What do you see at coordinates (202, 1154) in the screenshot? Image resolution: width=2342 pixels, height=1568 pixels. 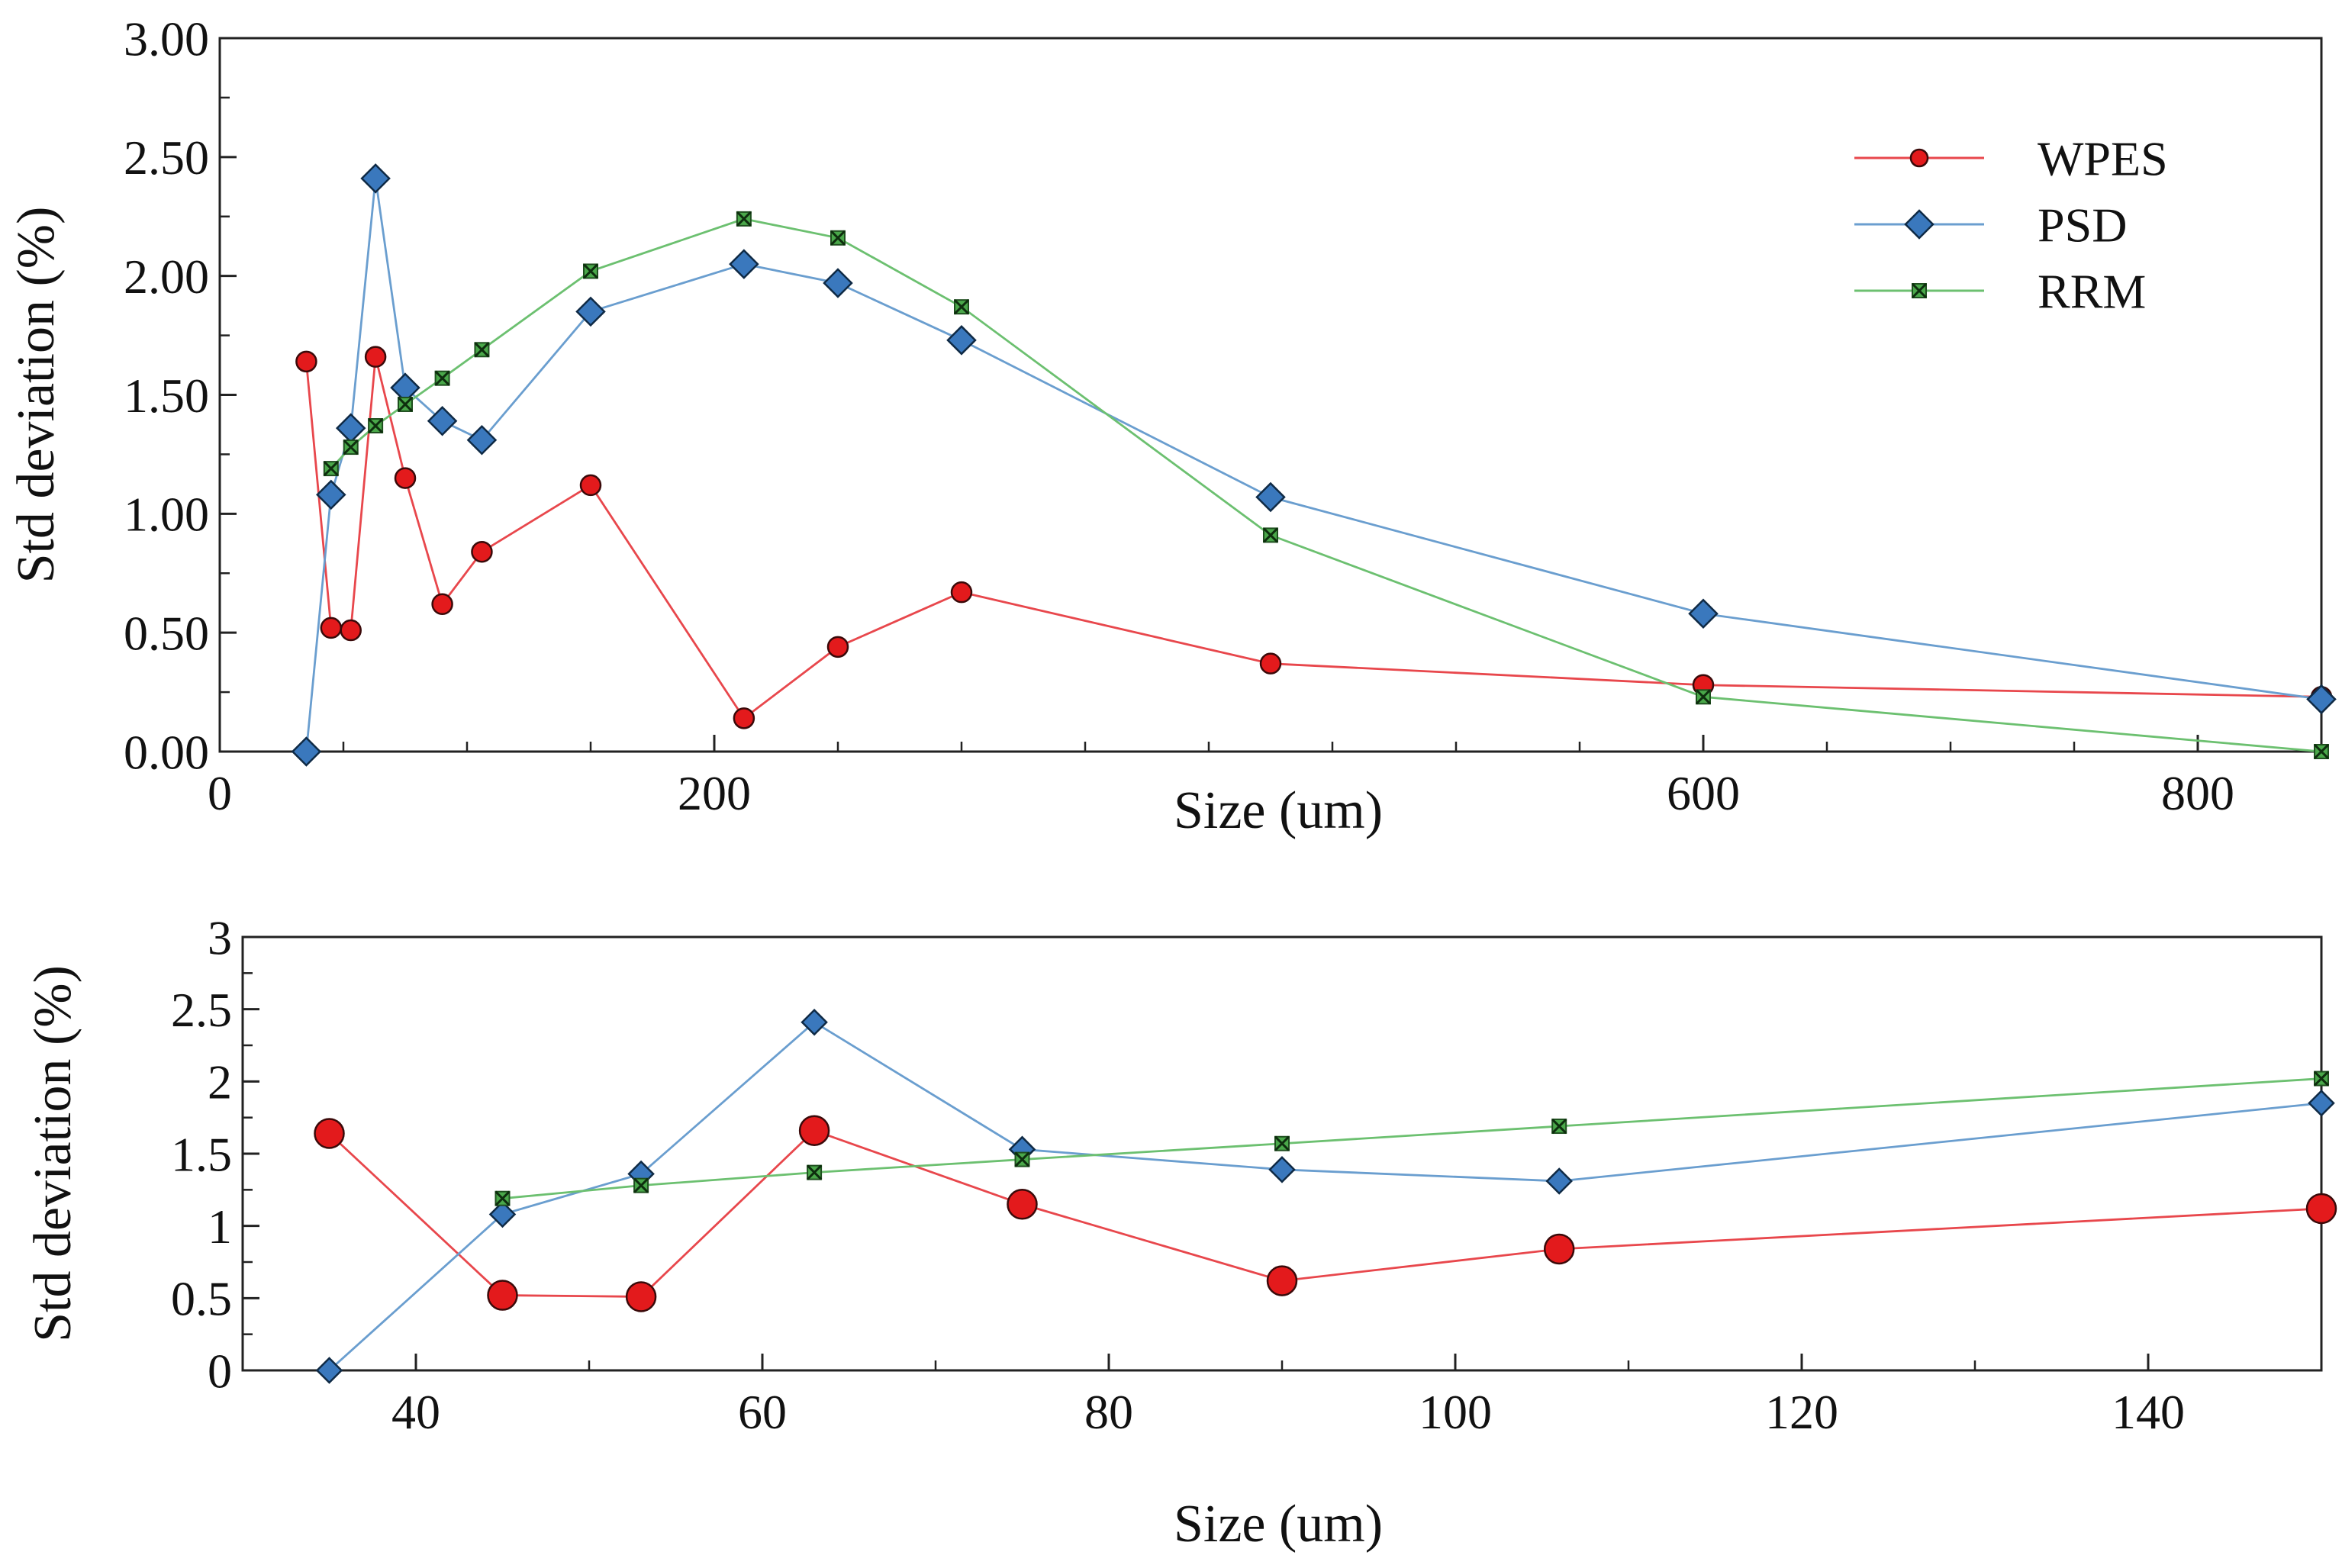 I see `y-tick-label: 1.5` at bounding box center [202, 1154].